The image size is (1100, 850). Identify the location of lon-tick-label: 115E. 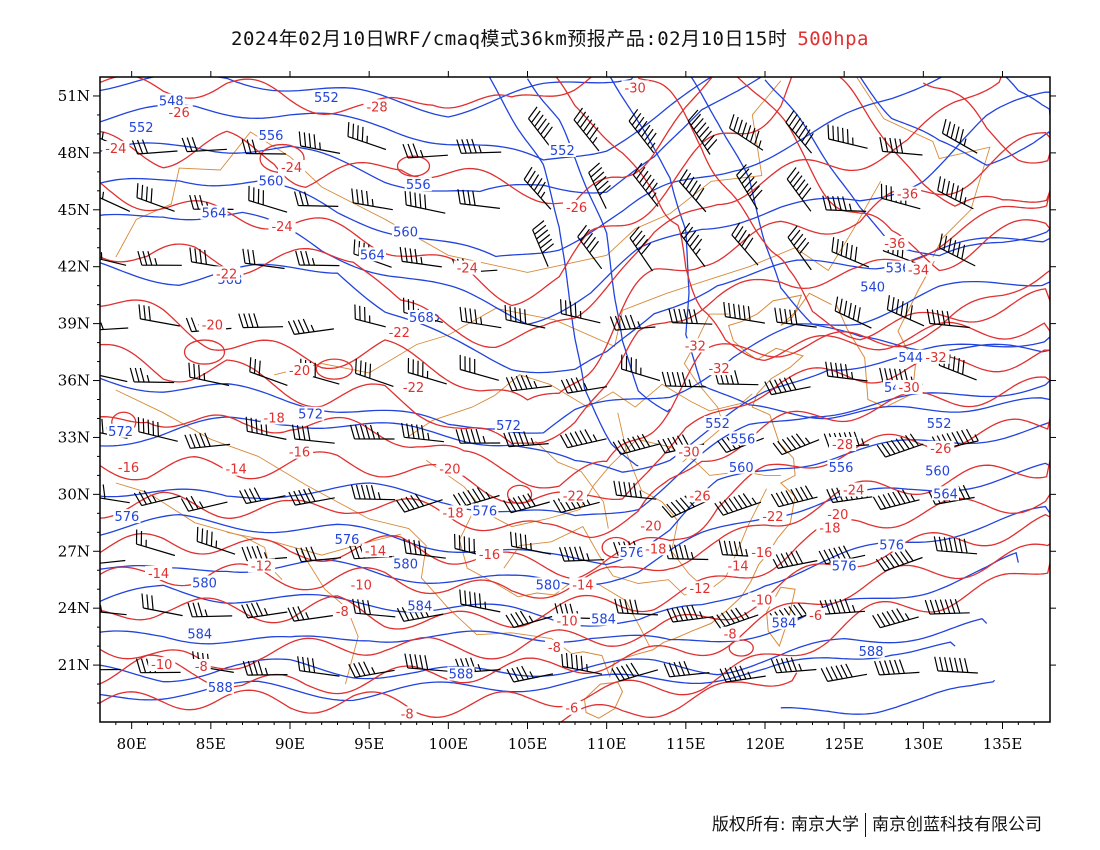
(686, 744).